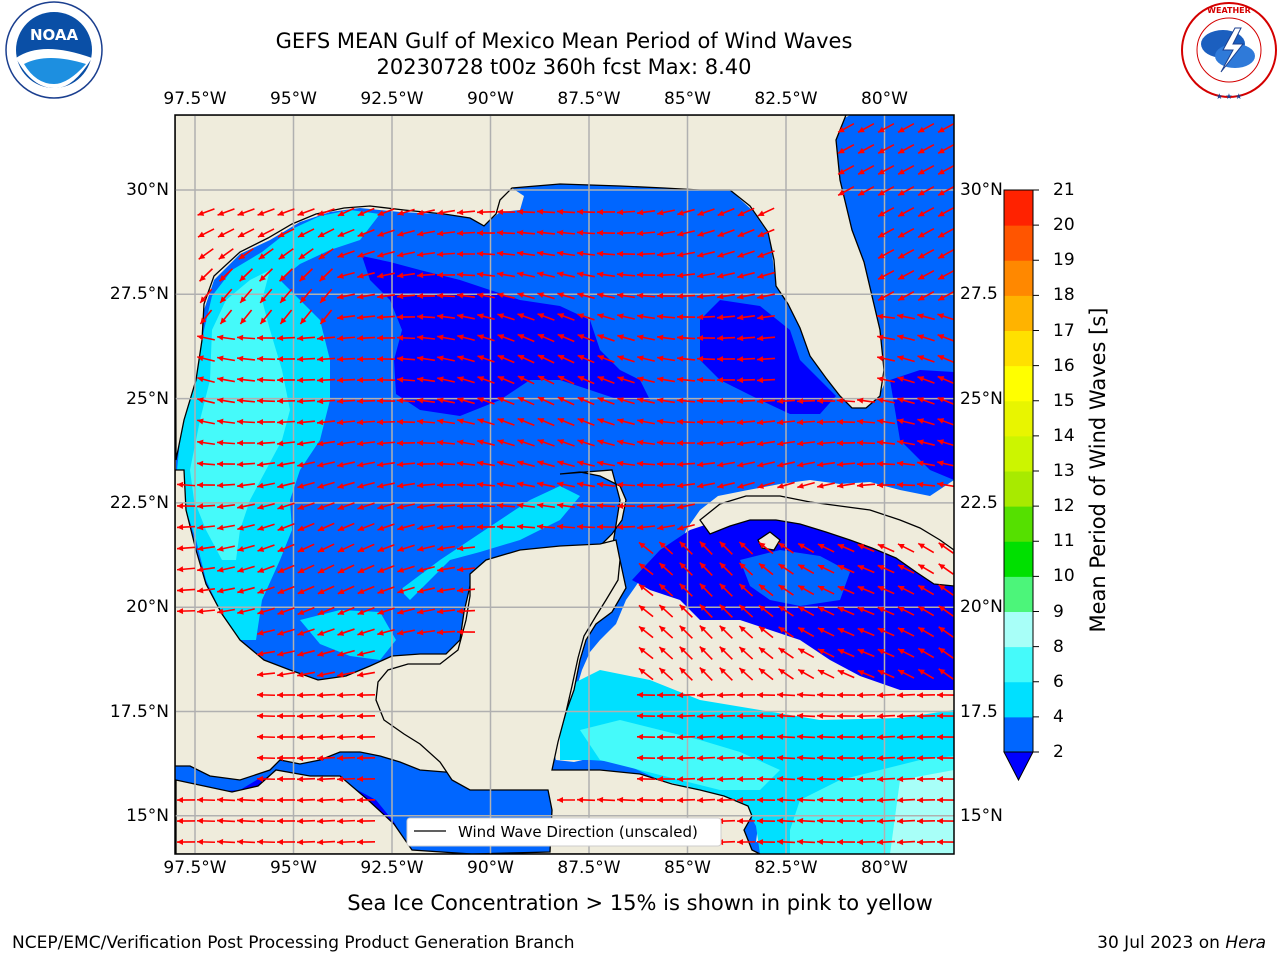  What do you see at coordinates (1245, 943) in the screenshot?
I see `footer-machine: Hera` at bounding box center [1245, 943].